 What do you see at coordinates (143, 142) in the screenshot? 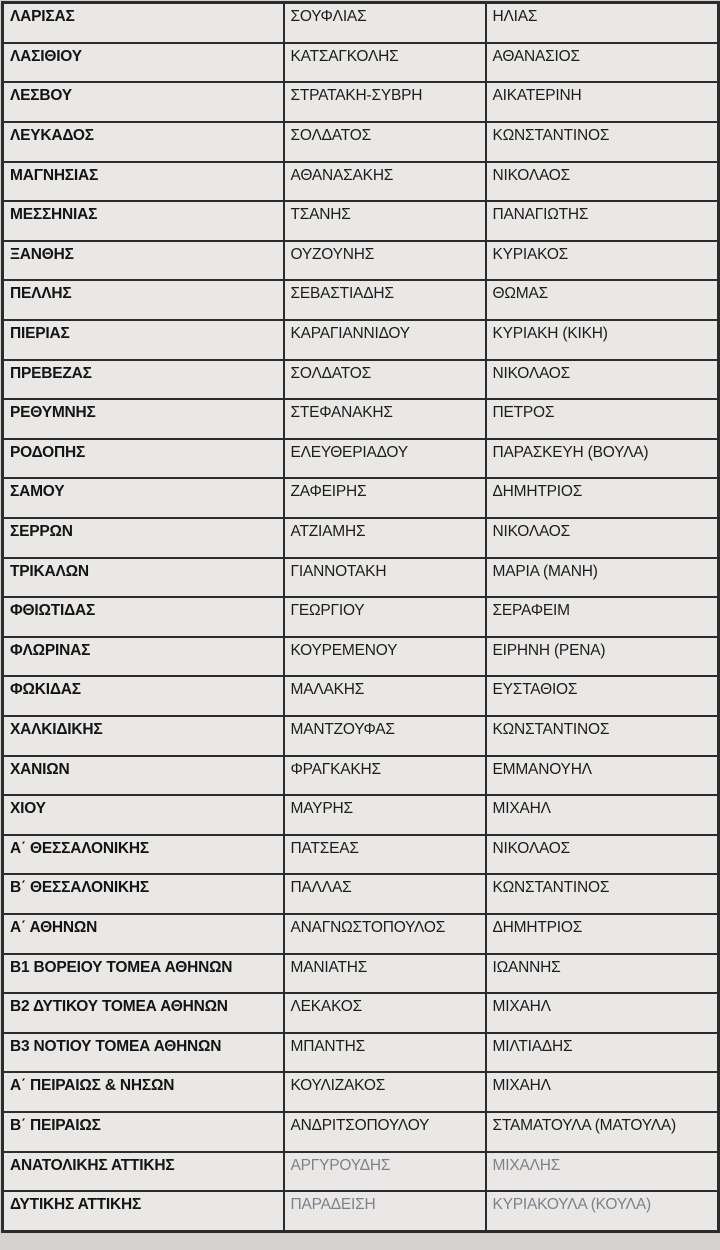
I see `region-cell: ΛΕΥΚΑΔΟΣ` at bounding box center [143, 142].